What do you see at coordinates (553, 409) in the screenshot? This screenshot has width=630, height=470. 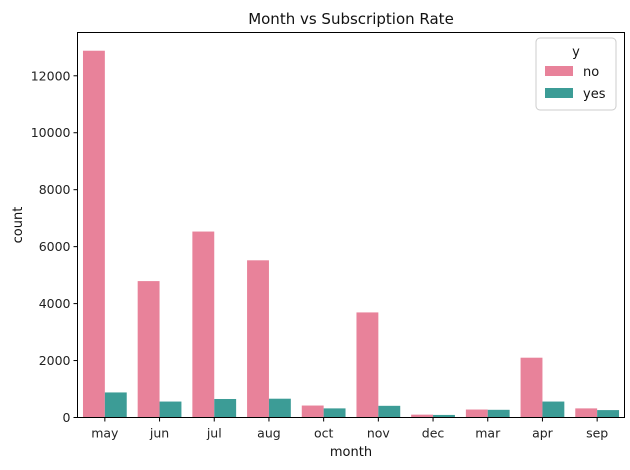 I see `bar-apr-yes` at bounding box center [553, 409].